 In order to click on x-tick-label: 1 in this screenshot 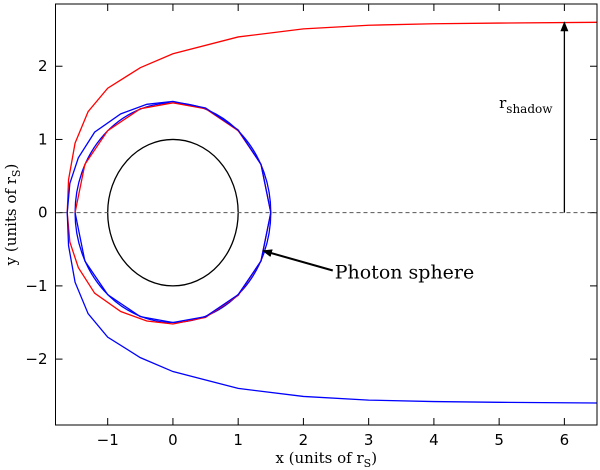, I will do `click(238, 440)`.